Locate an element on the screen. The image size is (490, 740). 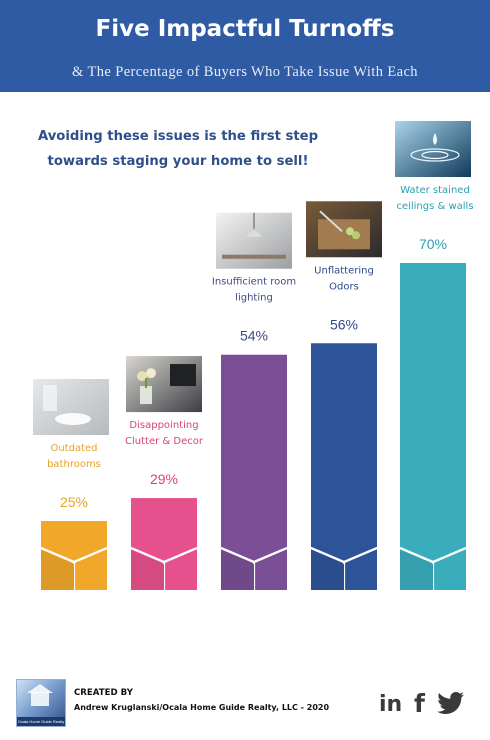
table-shape is located at coordinates (254, 256).